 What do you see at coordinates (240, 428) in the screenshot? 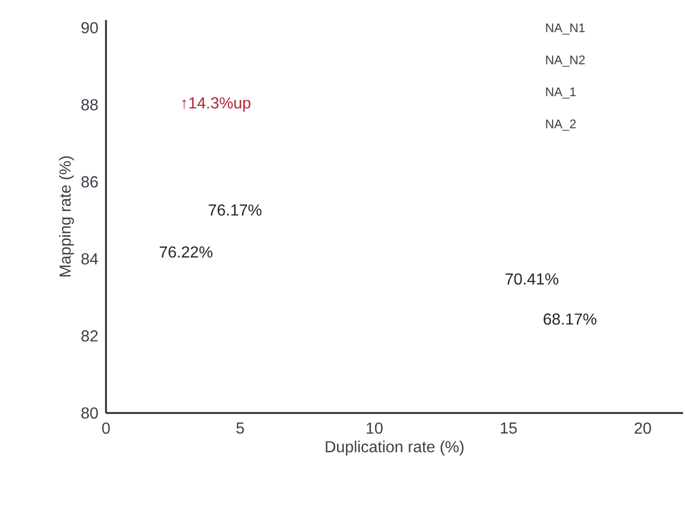
I see `x-tick-label: 5` at bounding box center [240, 428].